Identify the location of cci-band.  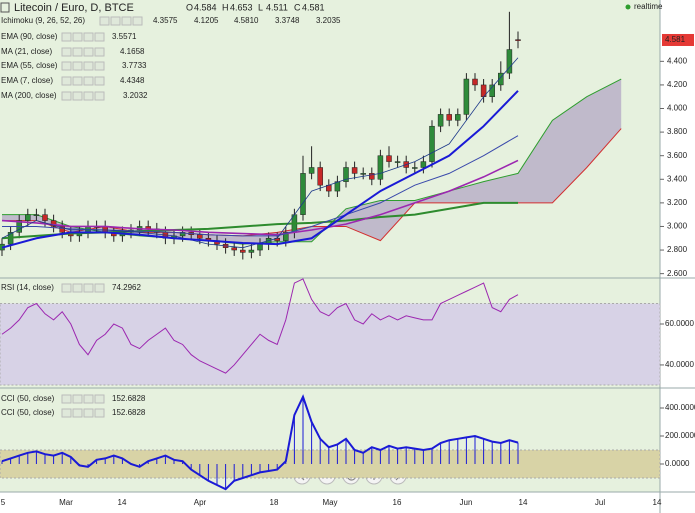
(330, 464).